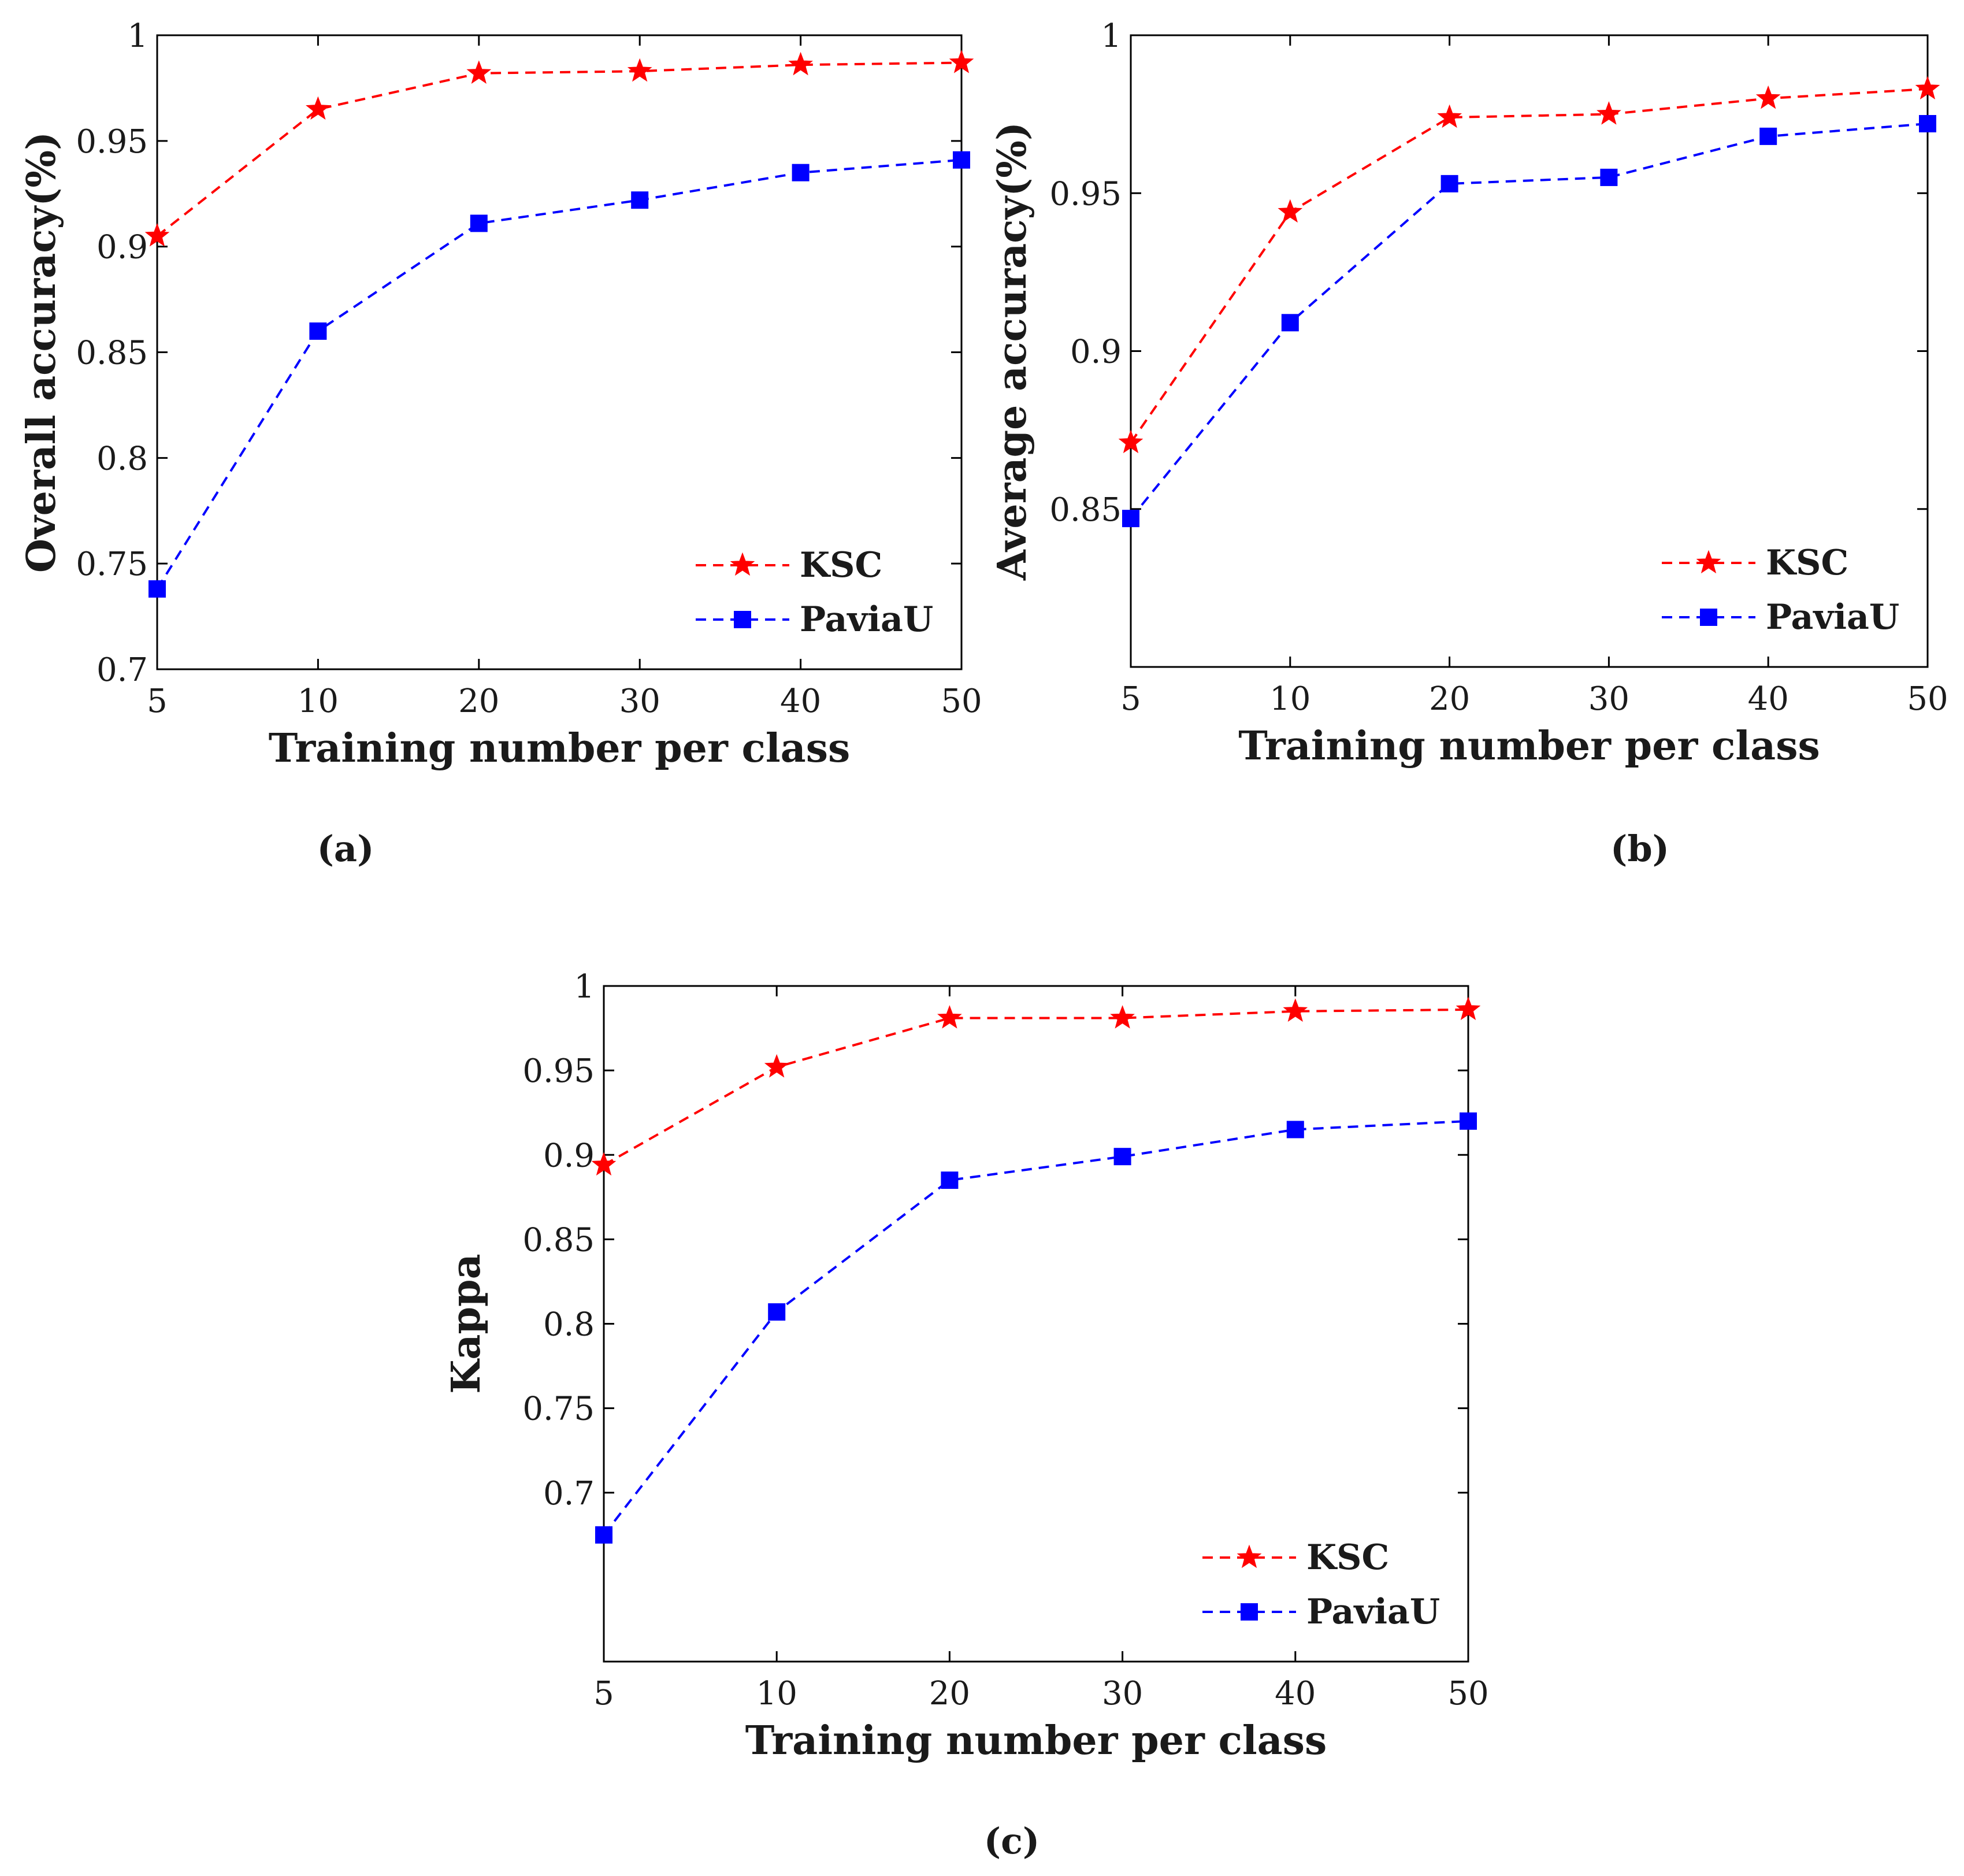 The width and height of the screenshot is (1964, 1876). I want to click on y-axis-label: Average accuracy(%), so click(1012, 351).